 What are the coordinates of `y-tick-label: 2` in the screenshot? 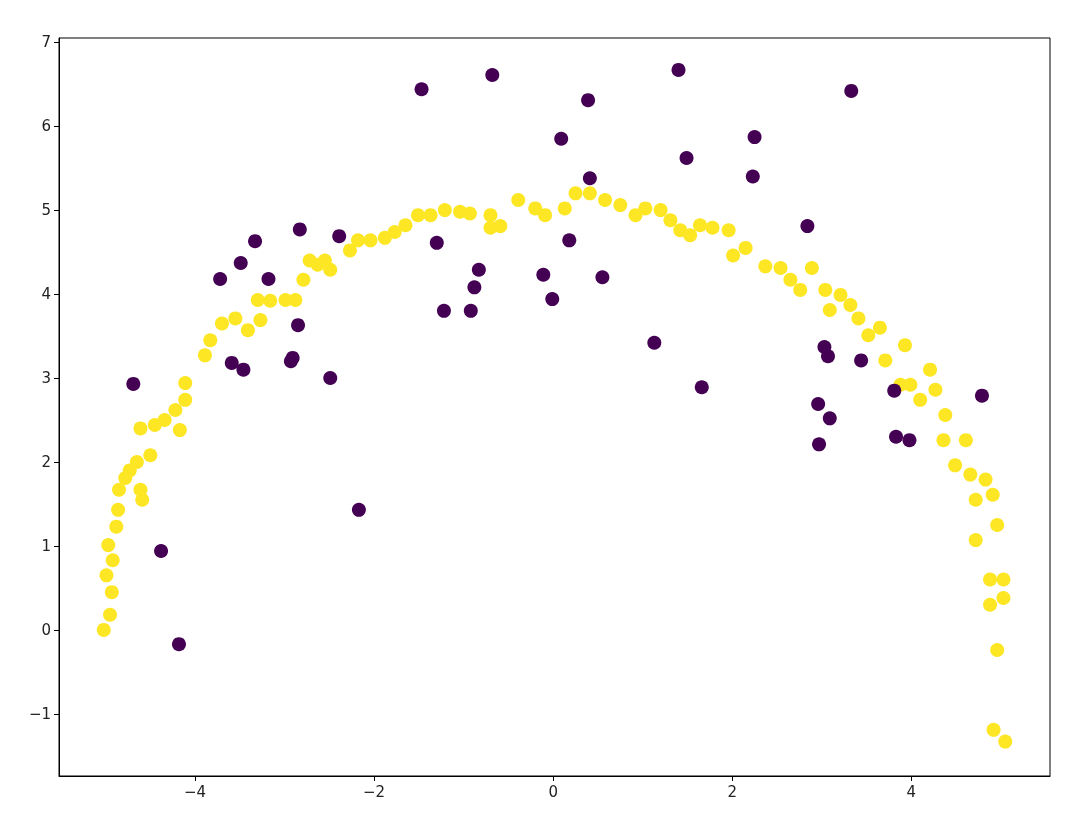 It's located at (46, 461).